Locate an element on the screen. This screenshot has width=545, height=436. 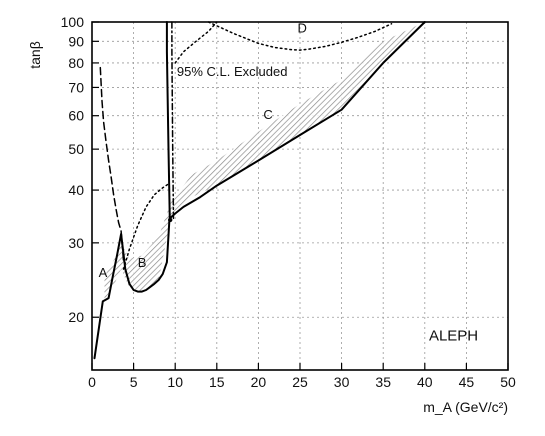
y-tick-label: 100 is located at coordinates (73, 22).